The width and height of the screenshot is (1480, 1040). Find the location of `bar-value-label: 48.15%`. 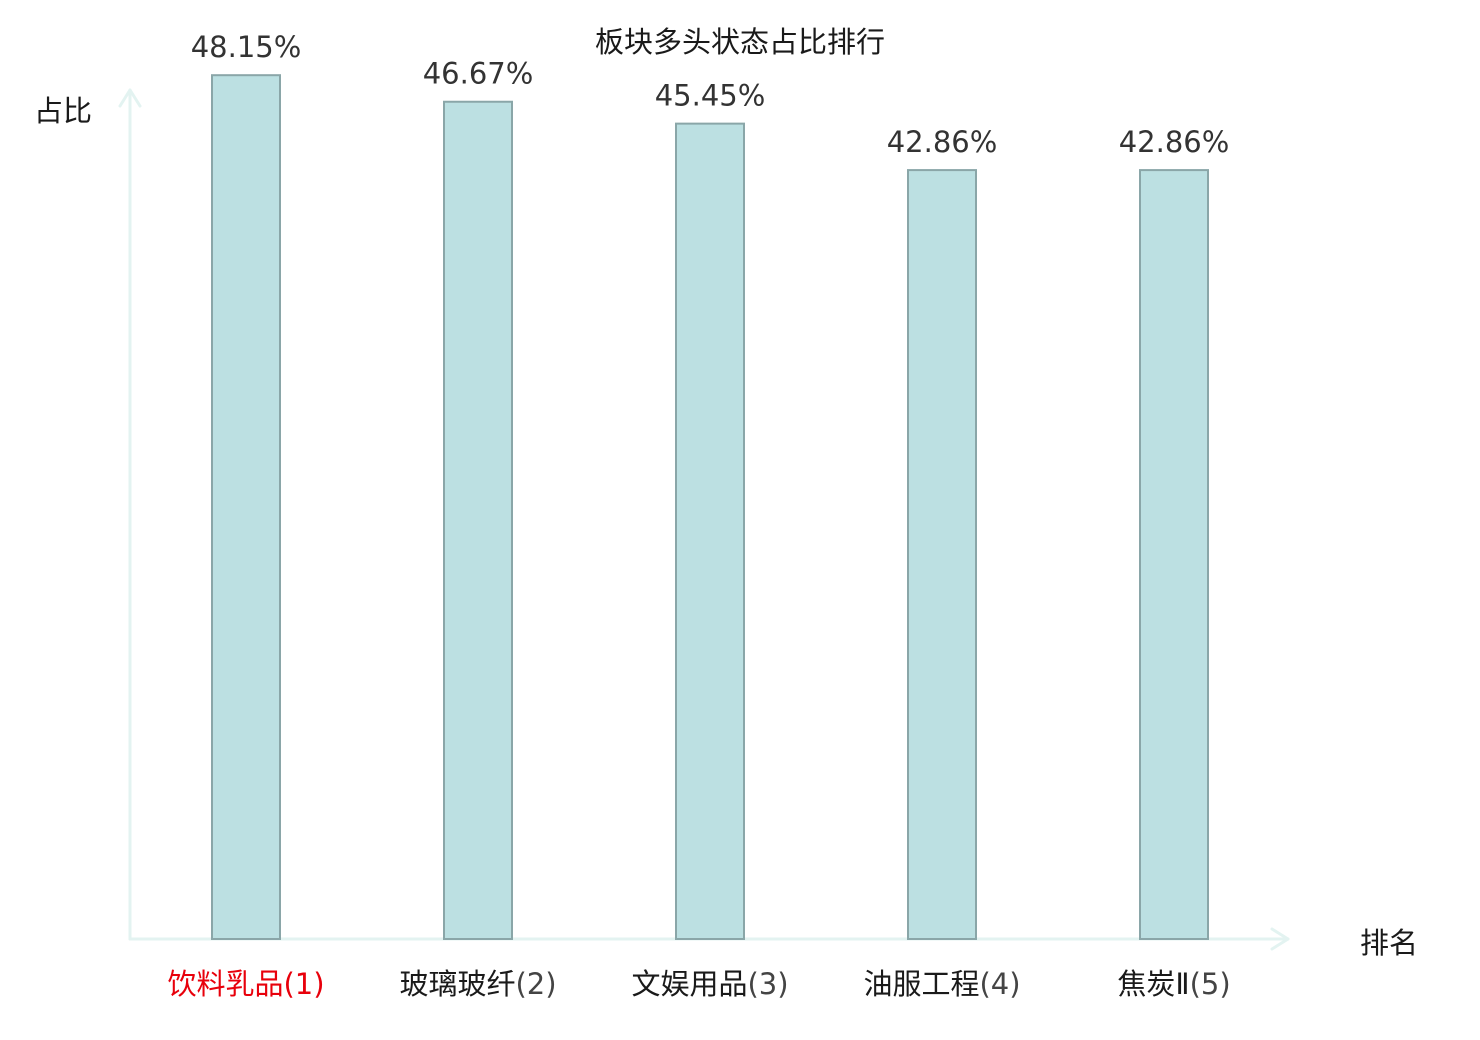

bar-value-label: 48.15% is located at coordinates (246, 47).